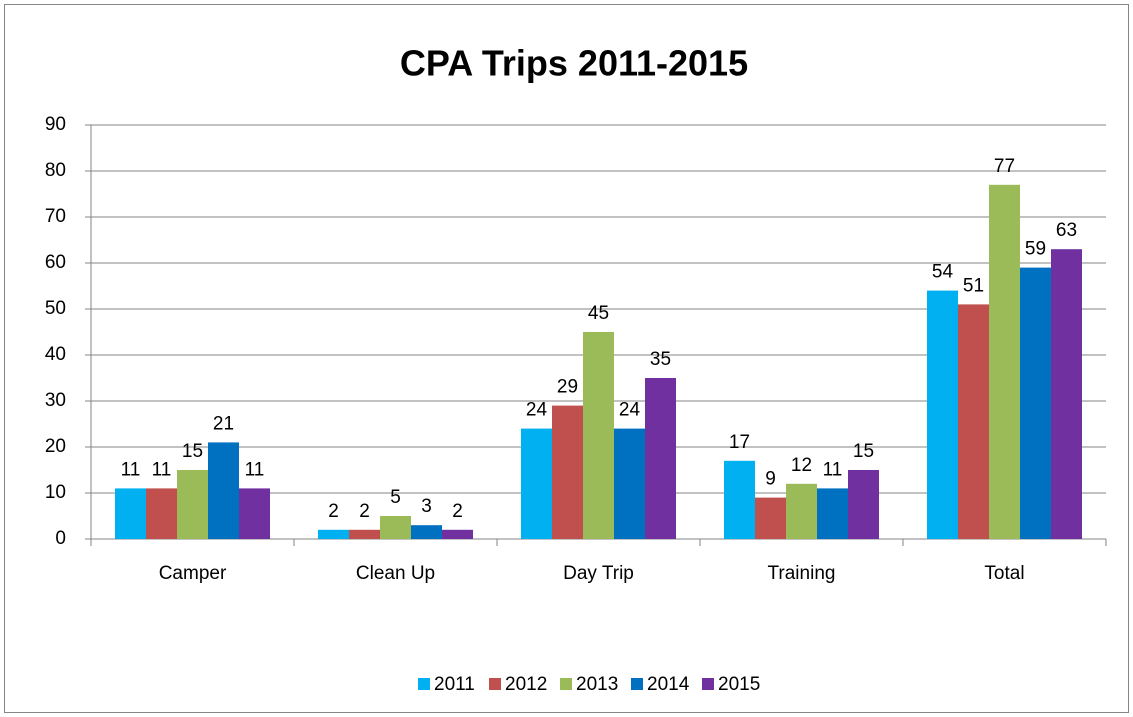 Image resolution: width=1133 pixels, height=717 pixels. I want to click on y-tick-label: 70, so click(55, 216).